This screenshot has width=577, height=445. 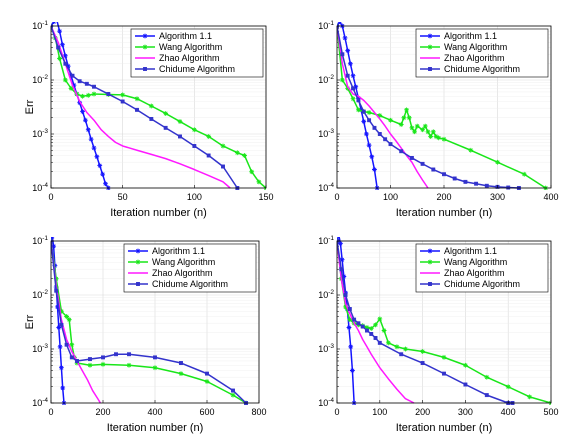 What do you see at coordinates (182, 273) in the screenshot?
I see `legend-label-zhao-algorithm: Zhao Algorithm` at bounding box center [182, 273].